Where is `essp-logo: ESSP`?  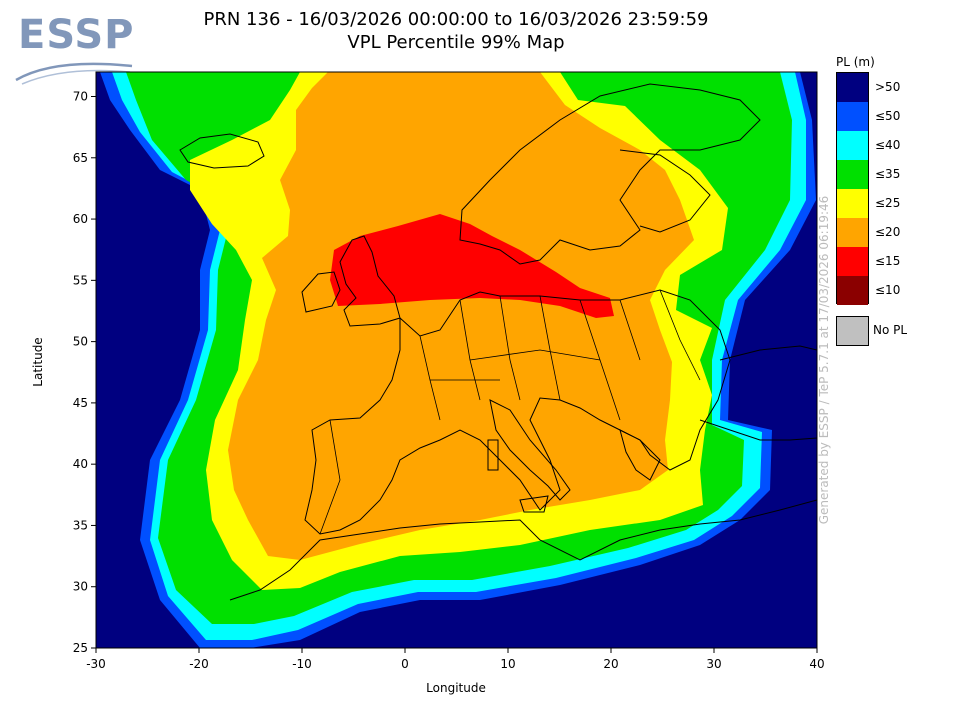
essp-logo: ESSP is located at coordinates (74, 48).